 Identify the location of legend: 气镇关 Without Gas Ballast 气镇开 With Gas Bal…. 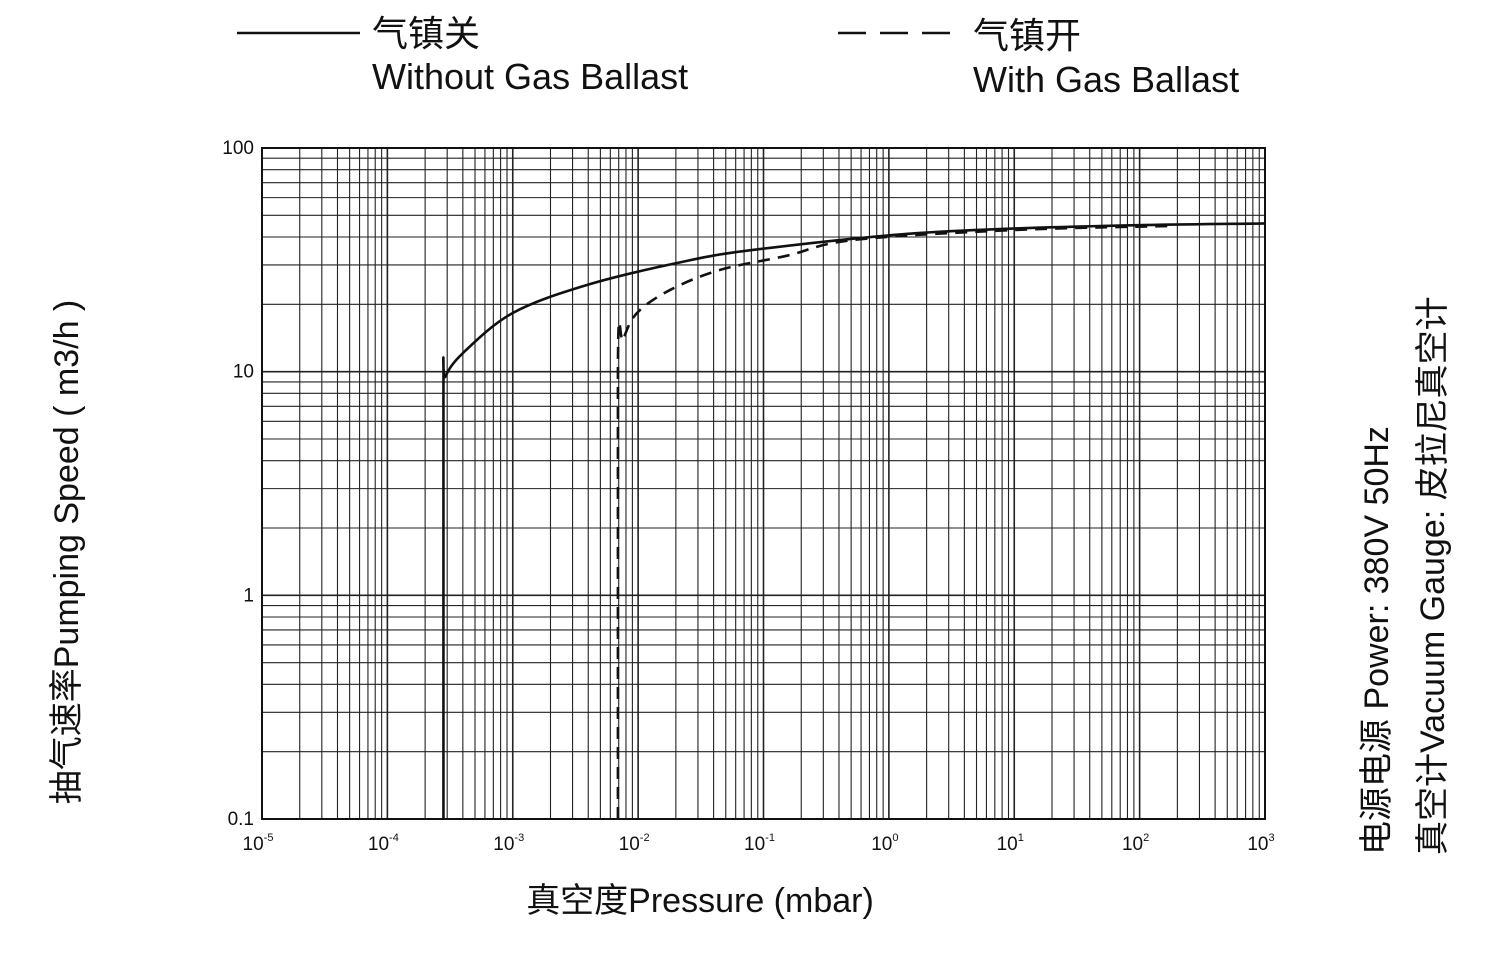
(738, 56).